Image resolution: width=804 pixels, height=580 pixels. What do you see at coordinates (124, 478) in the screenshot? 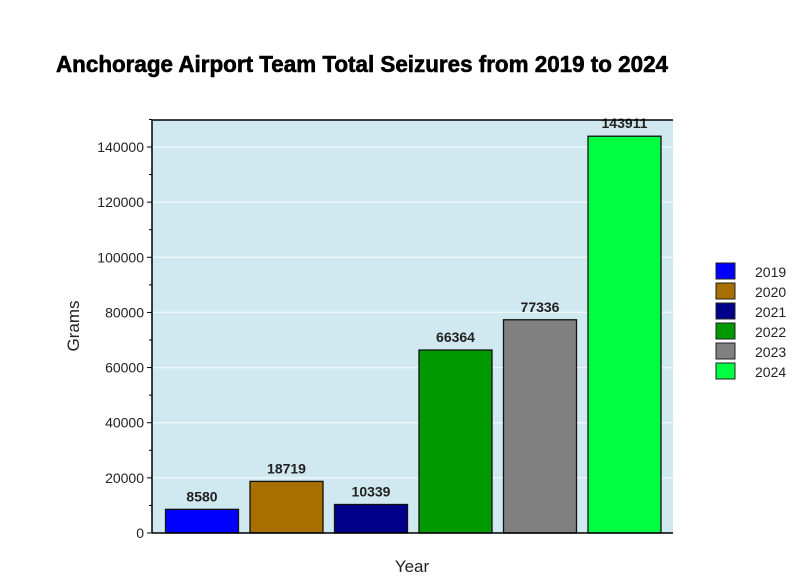
I see `y-tick-label: 20000` at bounding box center [124, 478].